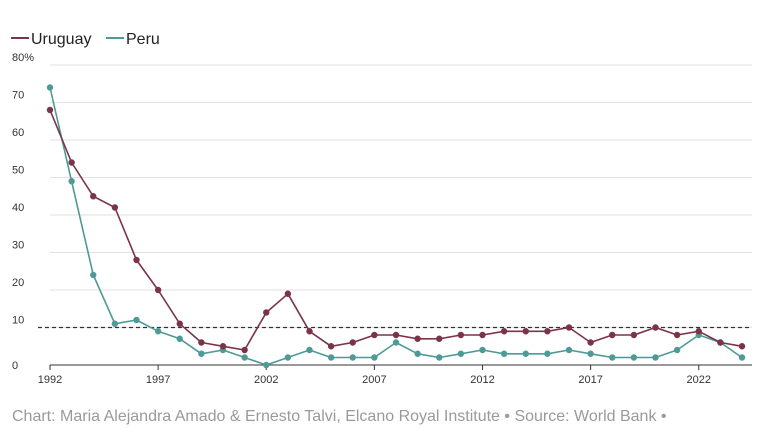 This screenshot has width=764, height=428. Describe the element at coordinates (61, 39) in the screenshot. I see `legend-label-uruguay: Uruguay` at that location.